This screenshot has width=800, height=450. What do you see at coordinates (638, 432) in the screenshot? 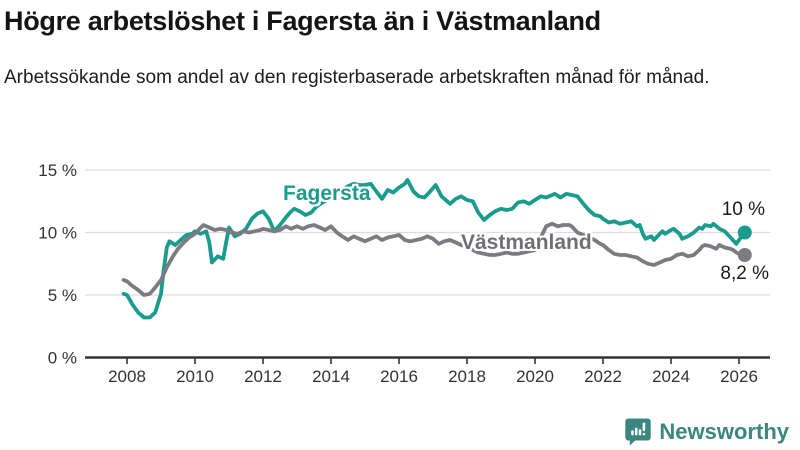
I see `newsworthy-speech-bubble-icon` at bounding box center [638, 432].